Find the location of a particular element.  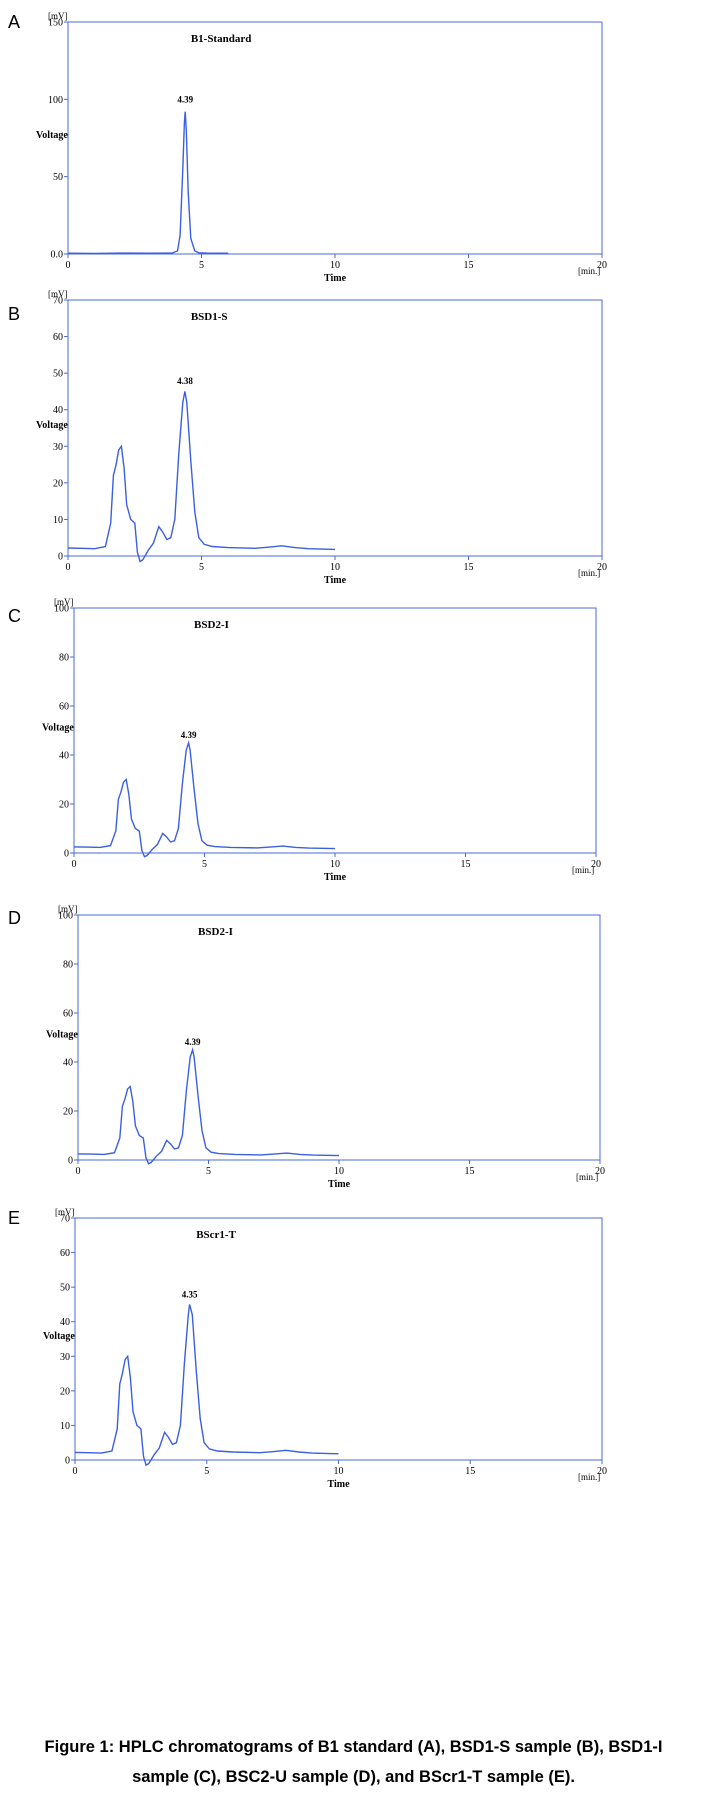

chart-a-ytick-label-3: 150 is located at coordinates (55, 23).